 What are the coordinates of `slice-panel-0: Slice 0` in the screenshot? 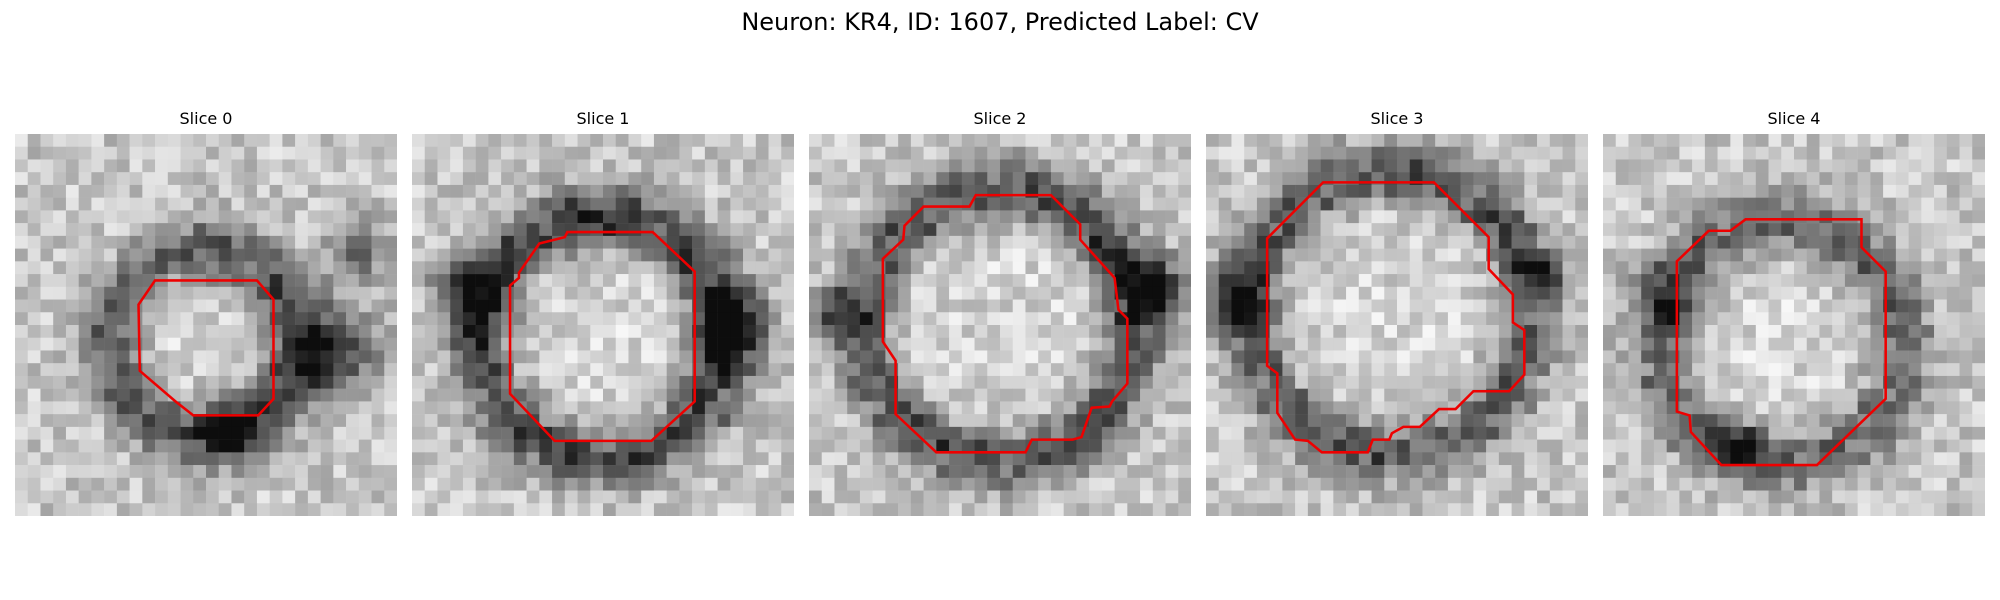 It's located at (206, 311).